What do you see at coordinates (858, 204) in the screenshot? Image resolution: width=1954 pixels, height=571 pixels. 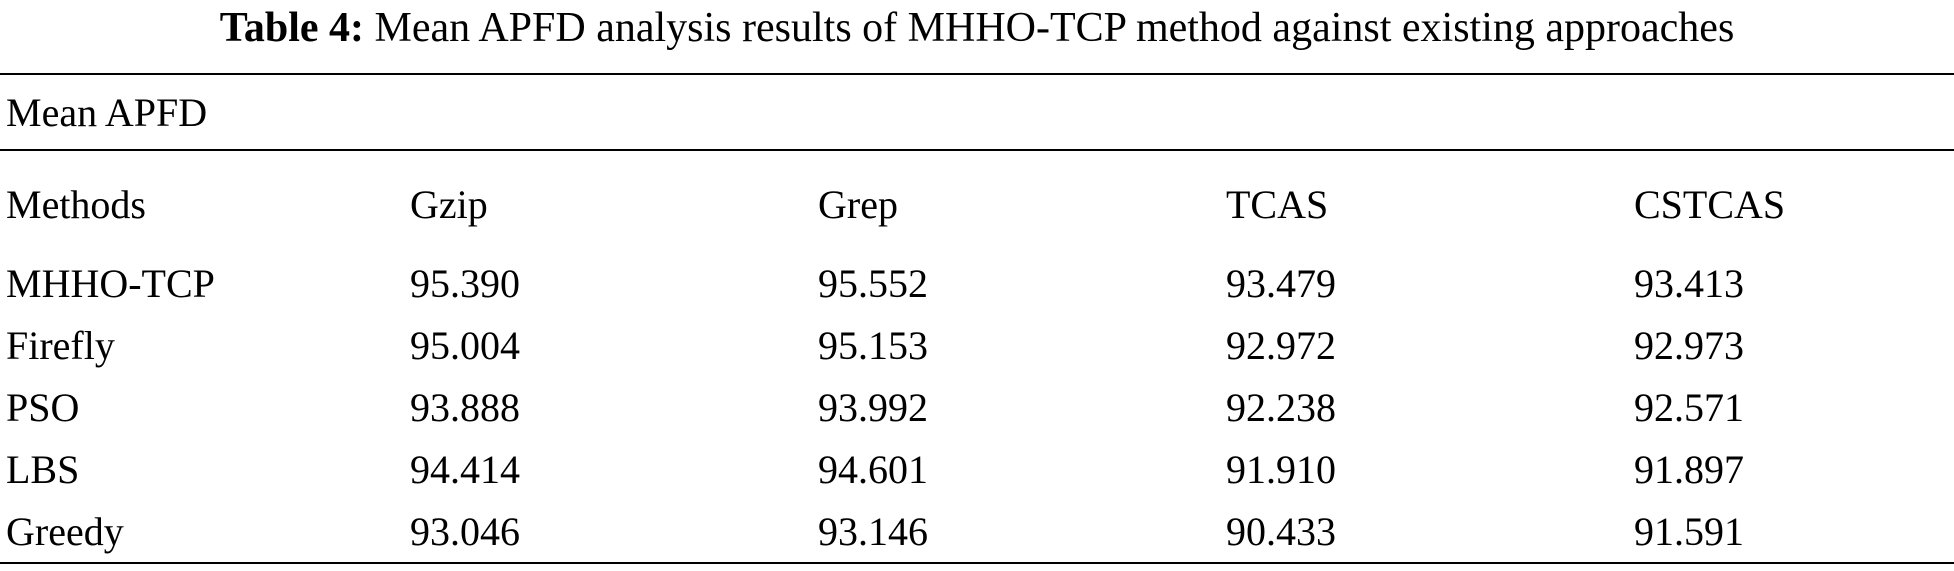 I see `column-header-grep: Grep` at bounding box center [858, 204].